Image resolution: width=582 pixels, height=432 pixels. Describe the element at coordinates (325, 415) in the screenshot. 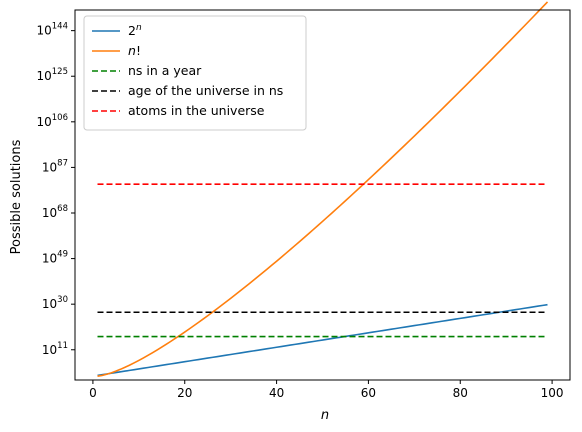

I see `x-axis-label: n` at that location.